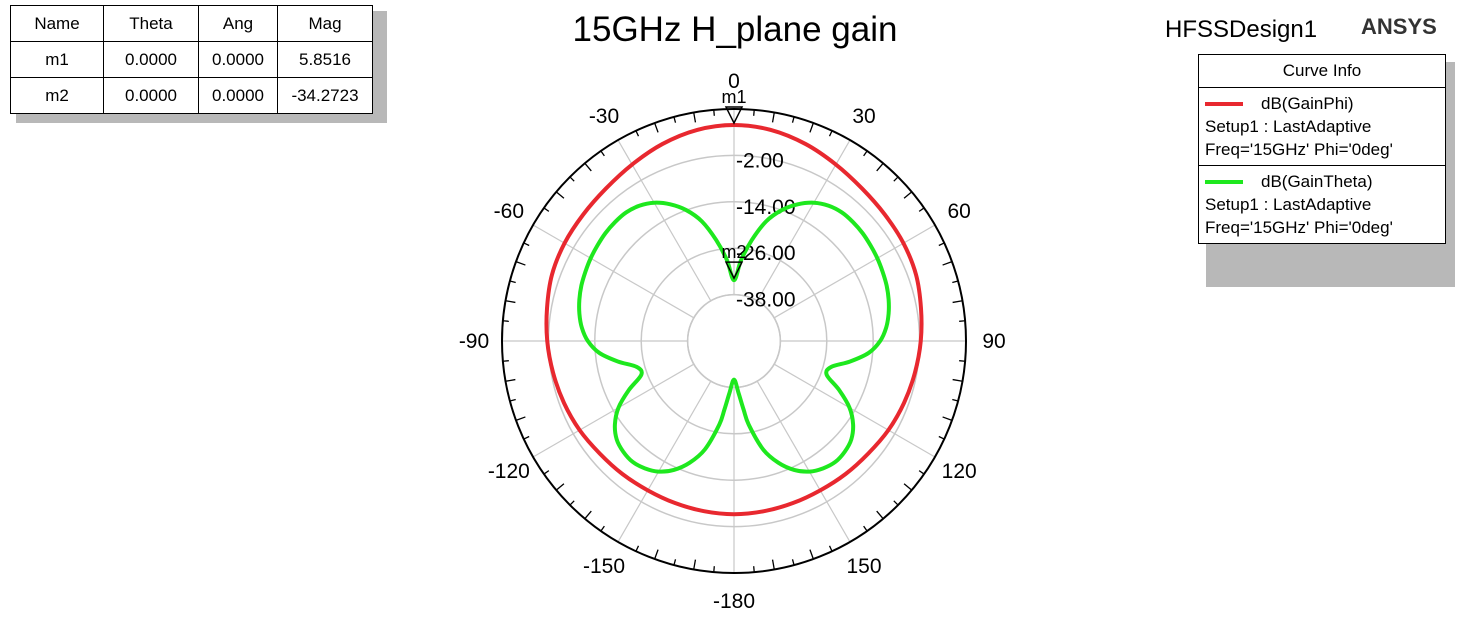 Image resolution: width=1469 pixels, height=629 pixels. What do you see at coordinates (325, 59) in the screenshot?
I see `table-cell: 5.8516` at bounding box center [325, 59].